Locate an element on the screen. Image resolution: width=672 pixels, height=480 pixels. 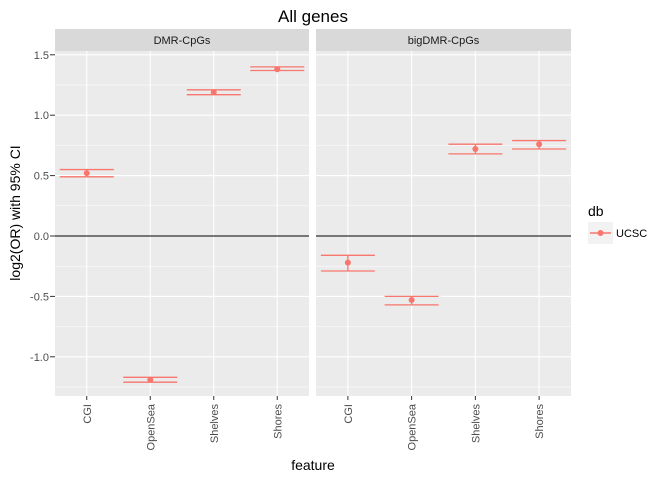
chart-title: All genes is located at coordinates (313, 16).